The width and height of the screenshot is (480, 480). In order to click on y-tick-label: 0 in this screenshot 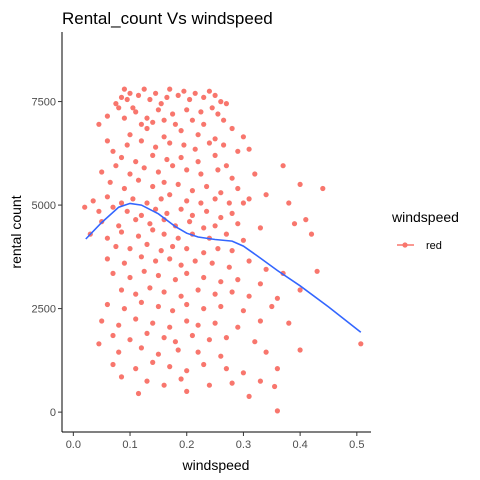, I will do `click(53, 413)`.